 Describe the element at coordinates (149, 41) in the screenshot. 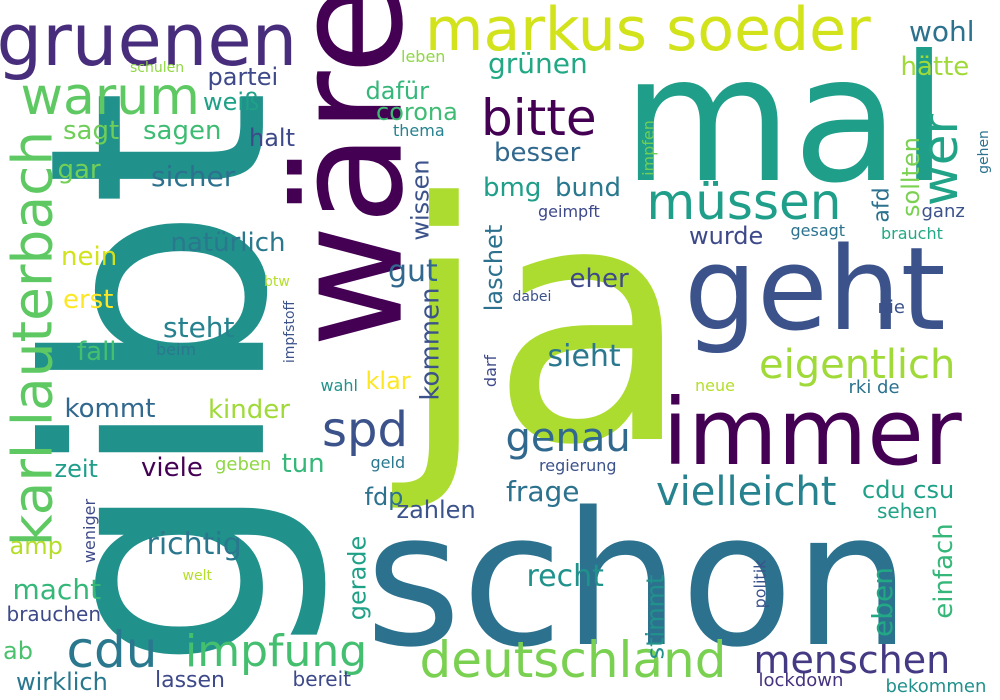

I see `cloud-word-gruenen: gruenen` at that location.